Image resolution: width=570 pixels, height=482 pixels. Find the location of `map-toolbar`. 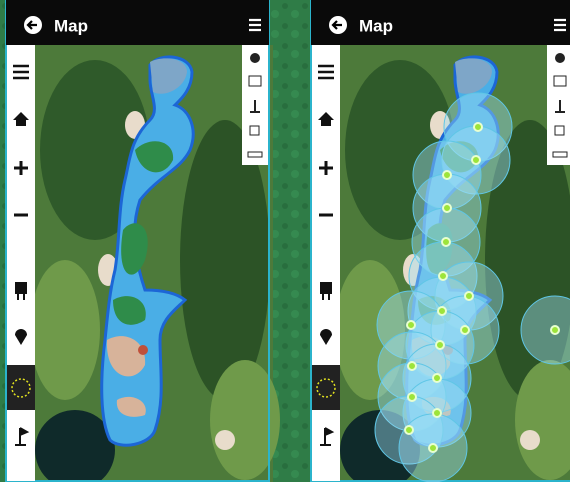

map-toolbar is located at coordinates (558, 105).